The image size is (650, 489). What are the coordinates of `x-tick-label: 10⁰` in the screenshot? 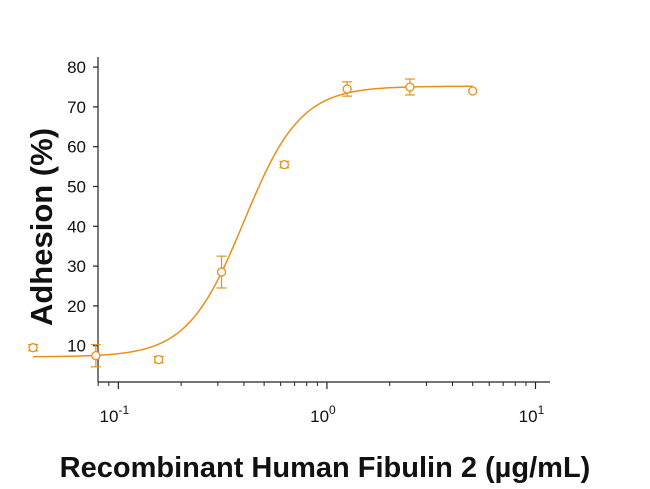 It's located at (323, 414).